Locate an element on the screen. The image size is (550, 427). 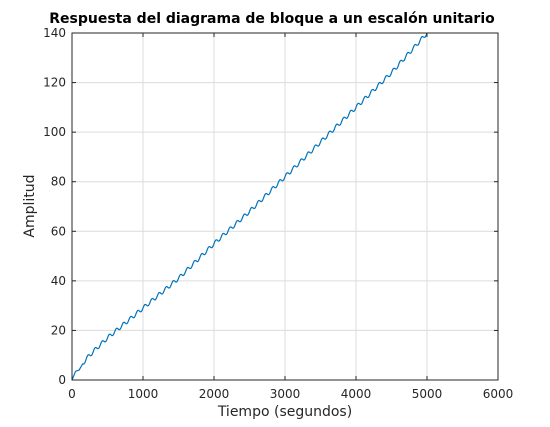
x-tick-label: 4000 is located at coordinates (356, 394).